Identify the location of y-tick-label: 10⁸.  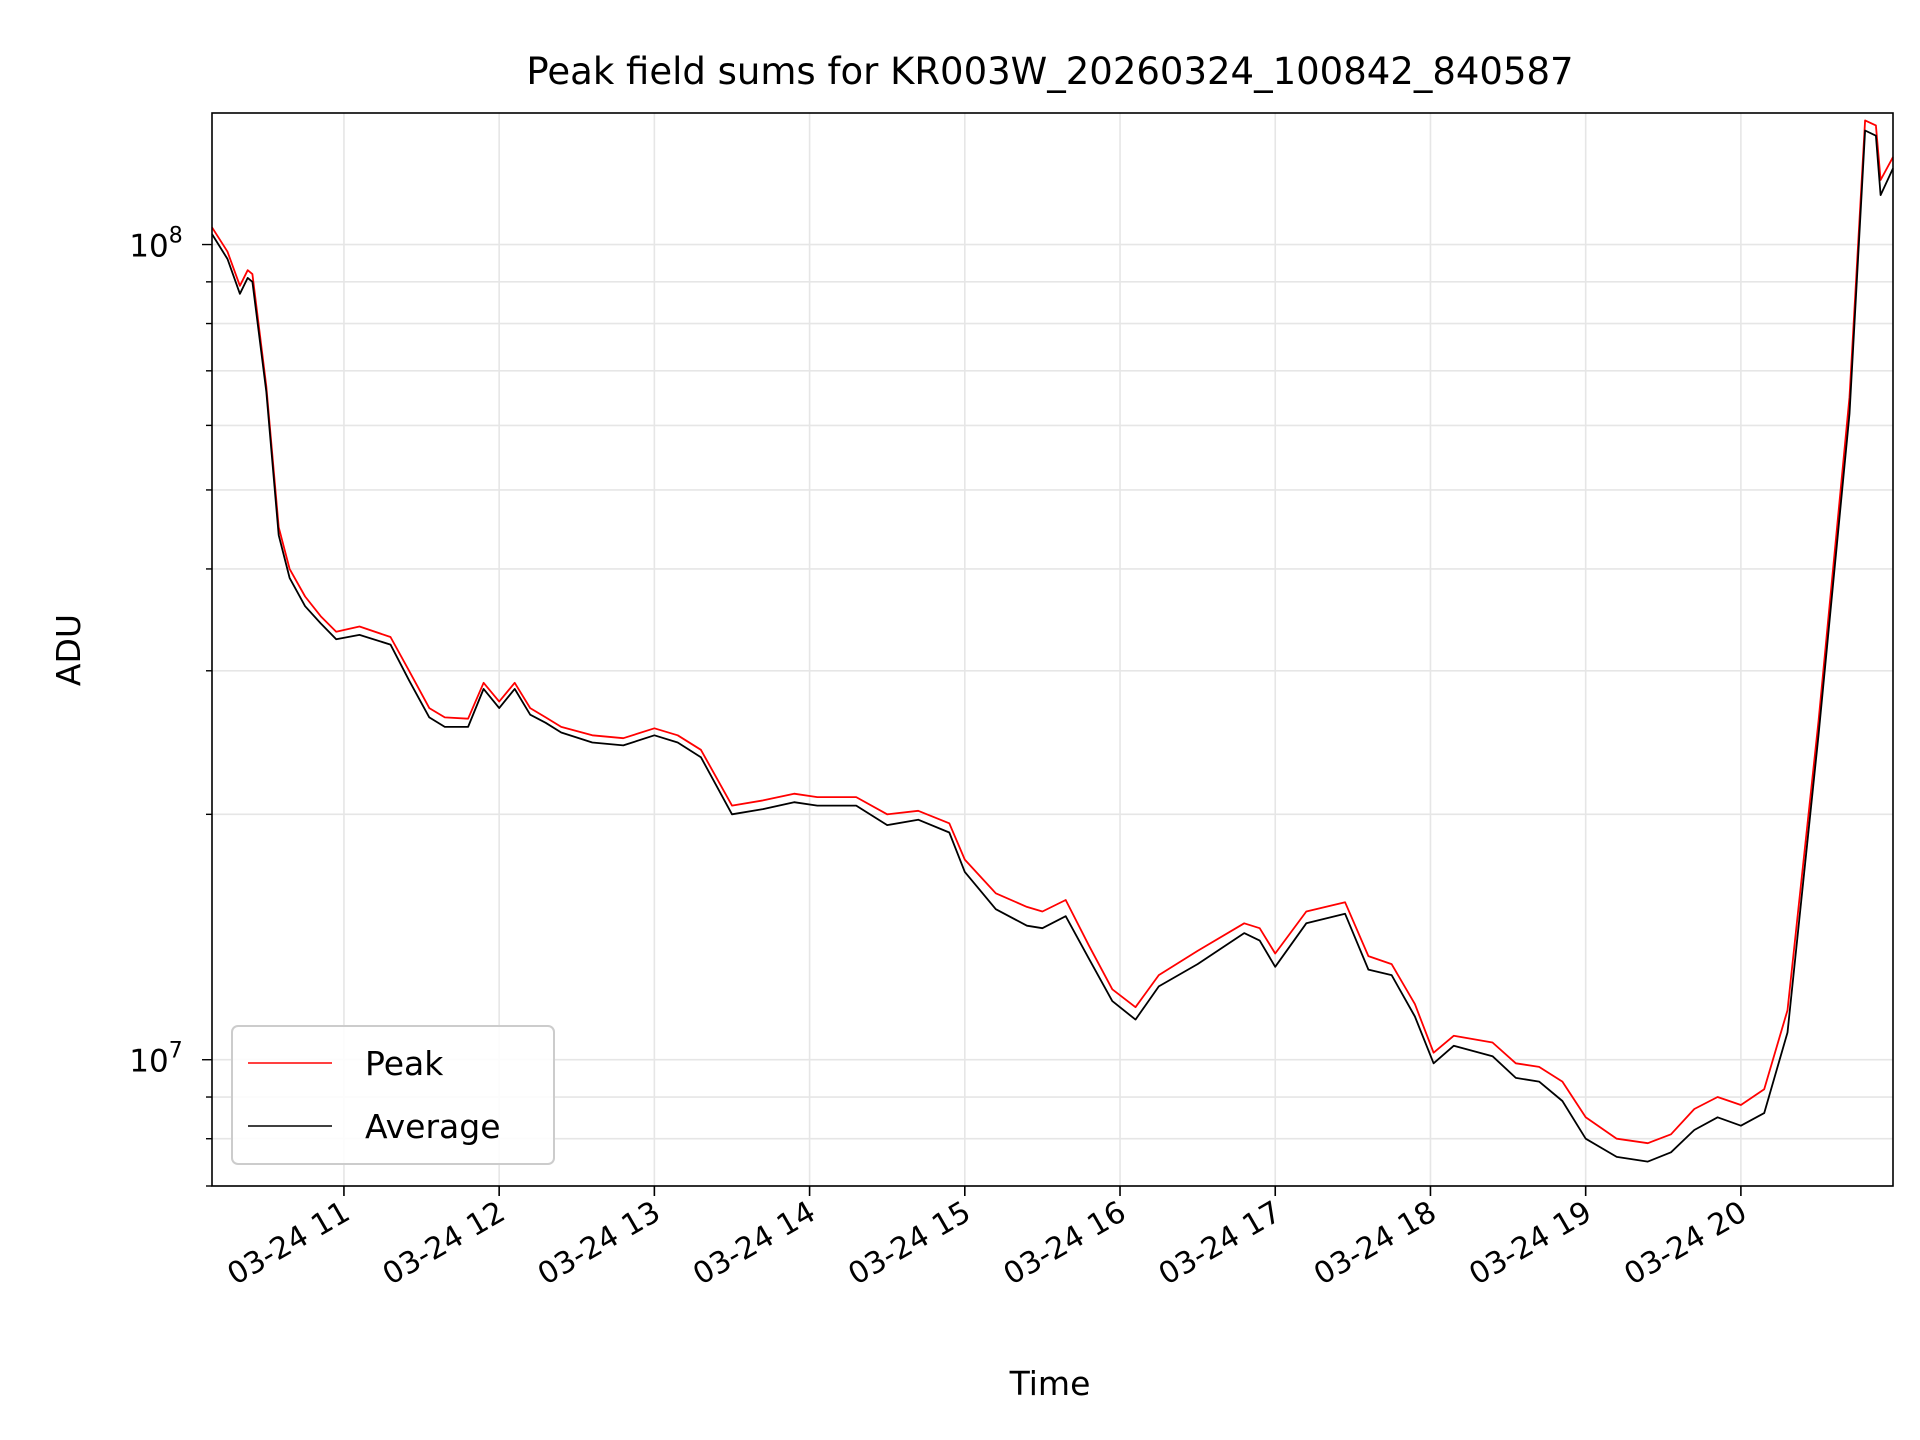
(155, 244).